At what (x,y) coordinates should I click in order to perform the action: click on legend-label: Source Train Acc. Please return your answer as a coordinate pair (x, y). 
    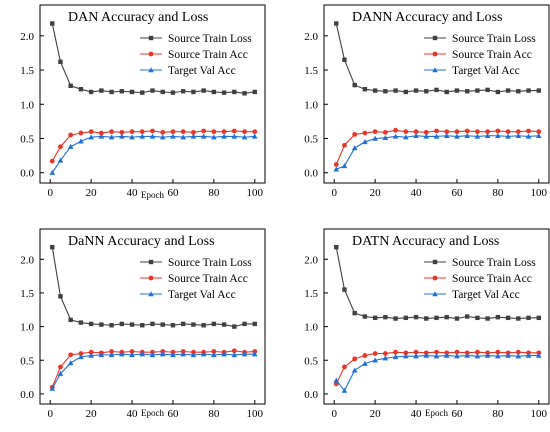
    Looking at the image, I should click on (208, 55).